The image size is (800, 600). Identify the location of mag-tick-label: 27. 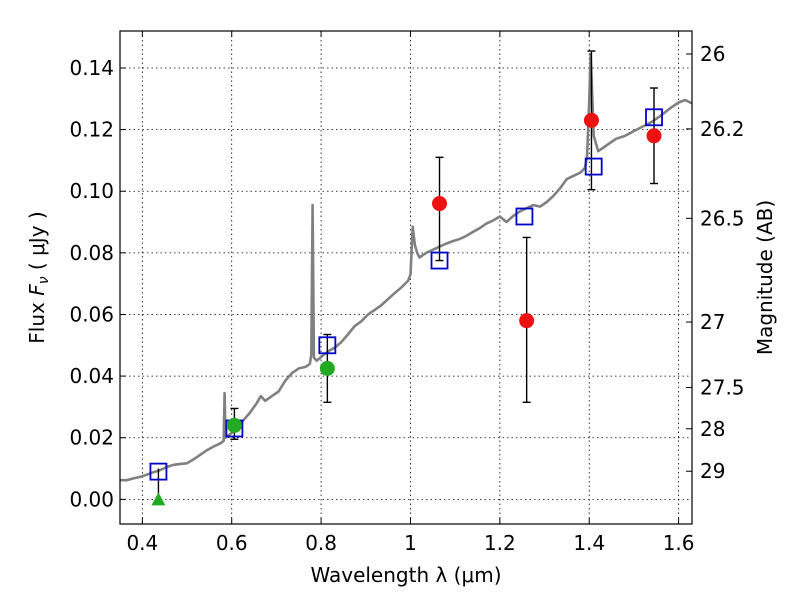
(712, 322).